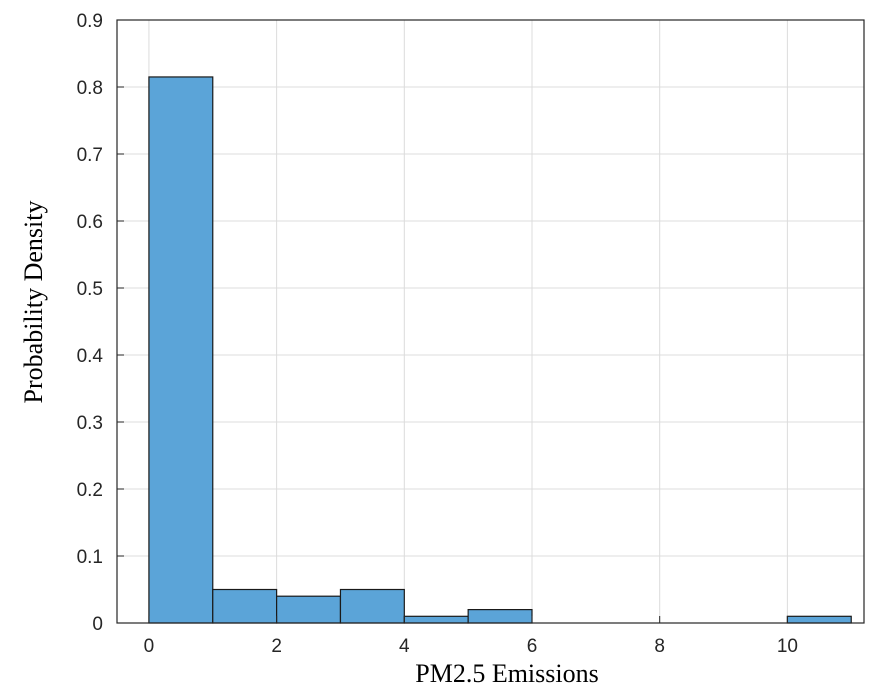  Describe the element at coordinates (149, 646) in the screenshot. I see `x-tick-label: 0` at that location.